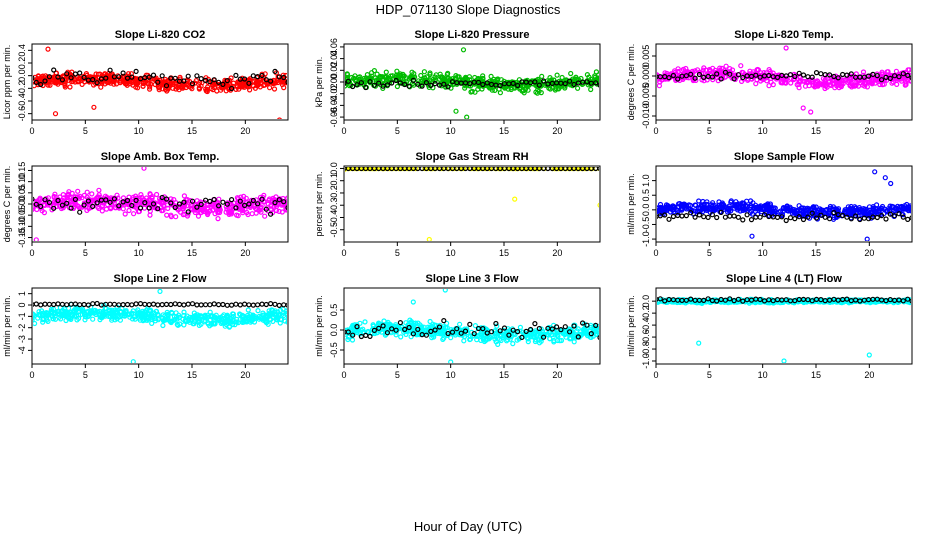 The width and height of the screenshot is (936, 540). What do you see at coordinates (646, 349) in the screenshot?
I see `y-tick-label: -0.8` at bounding box center [646, 349].